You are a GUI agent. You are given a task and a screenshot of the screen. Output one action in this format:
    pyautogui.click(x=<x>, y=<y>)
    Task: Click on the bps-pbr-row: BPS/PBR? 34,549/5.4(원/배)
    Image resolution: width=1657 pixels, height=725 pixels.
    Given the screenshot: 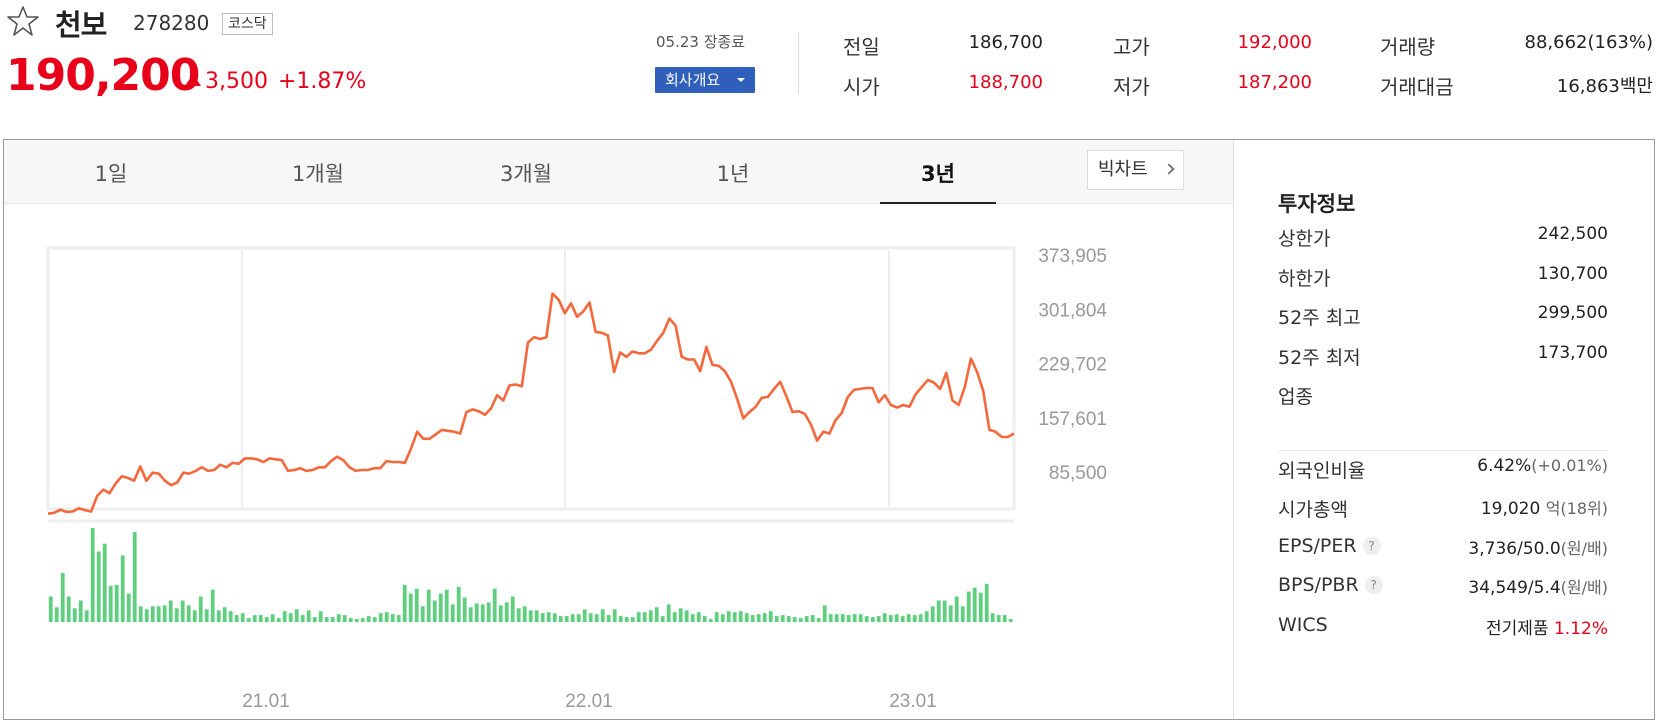 What is the action you would take?
    pyautogui.click(x=1443, y=588)
    